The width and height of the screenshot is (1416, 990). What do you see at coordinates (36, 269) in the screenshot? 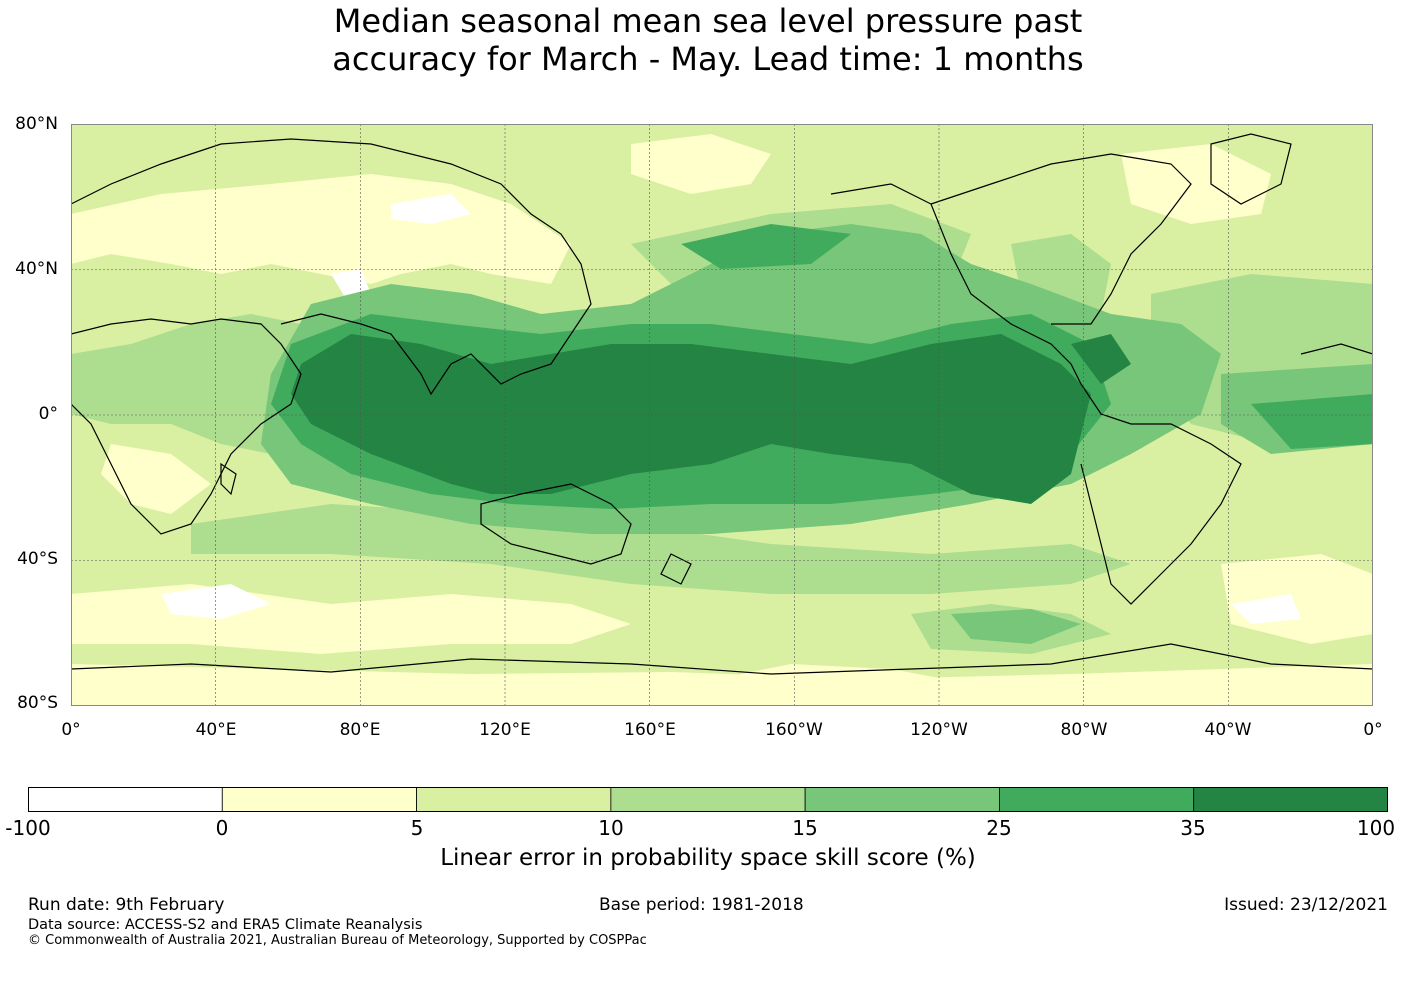
I see `lat-label-40n: 40°N` at bounding box center [36, 269].